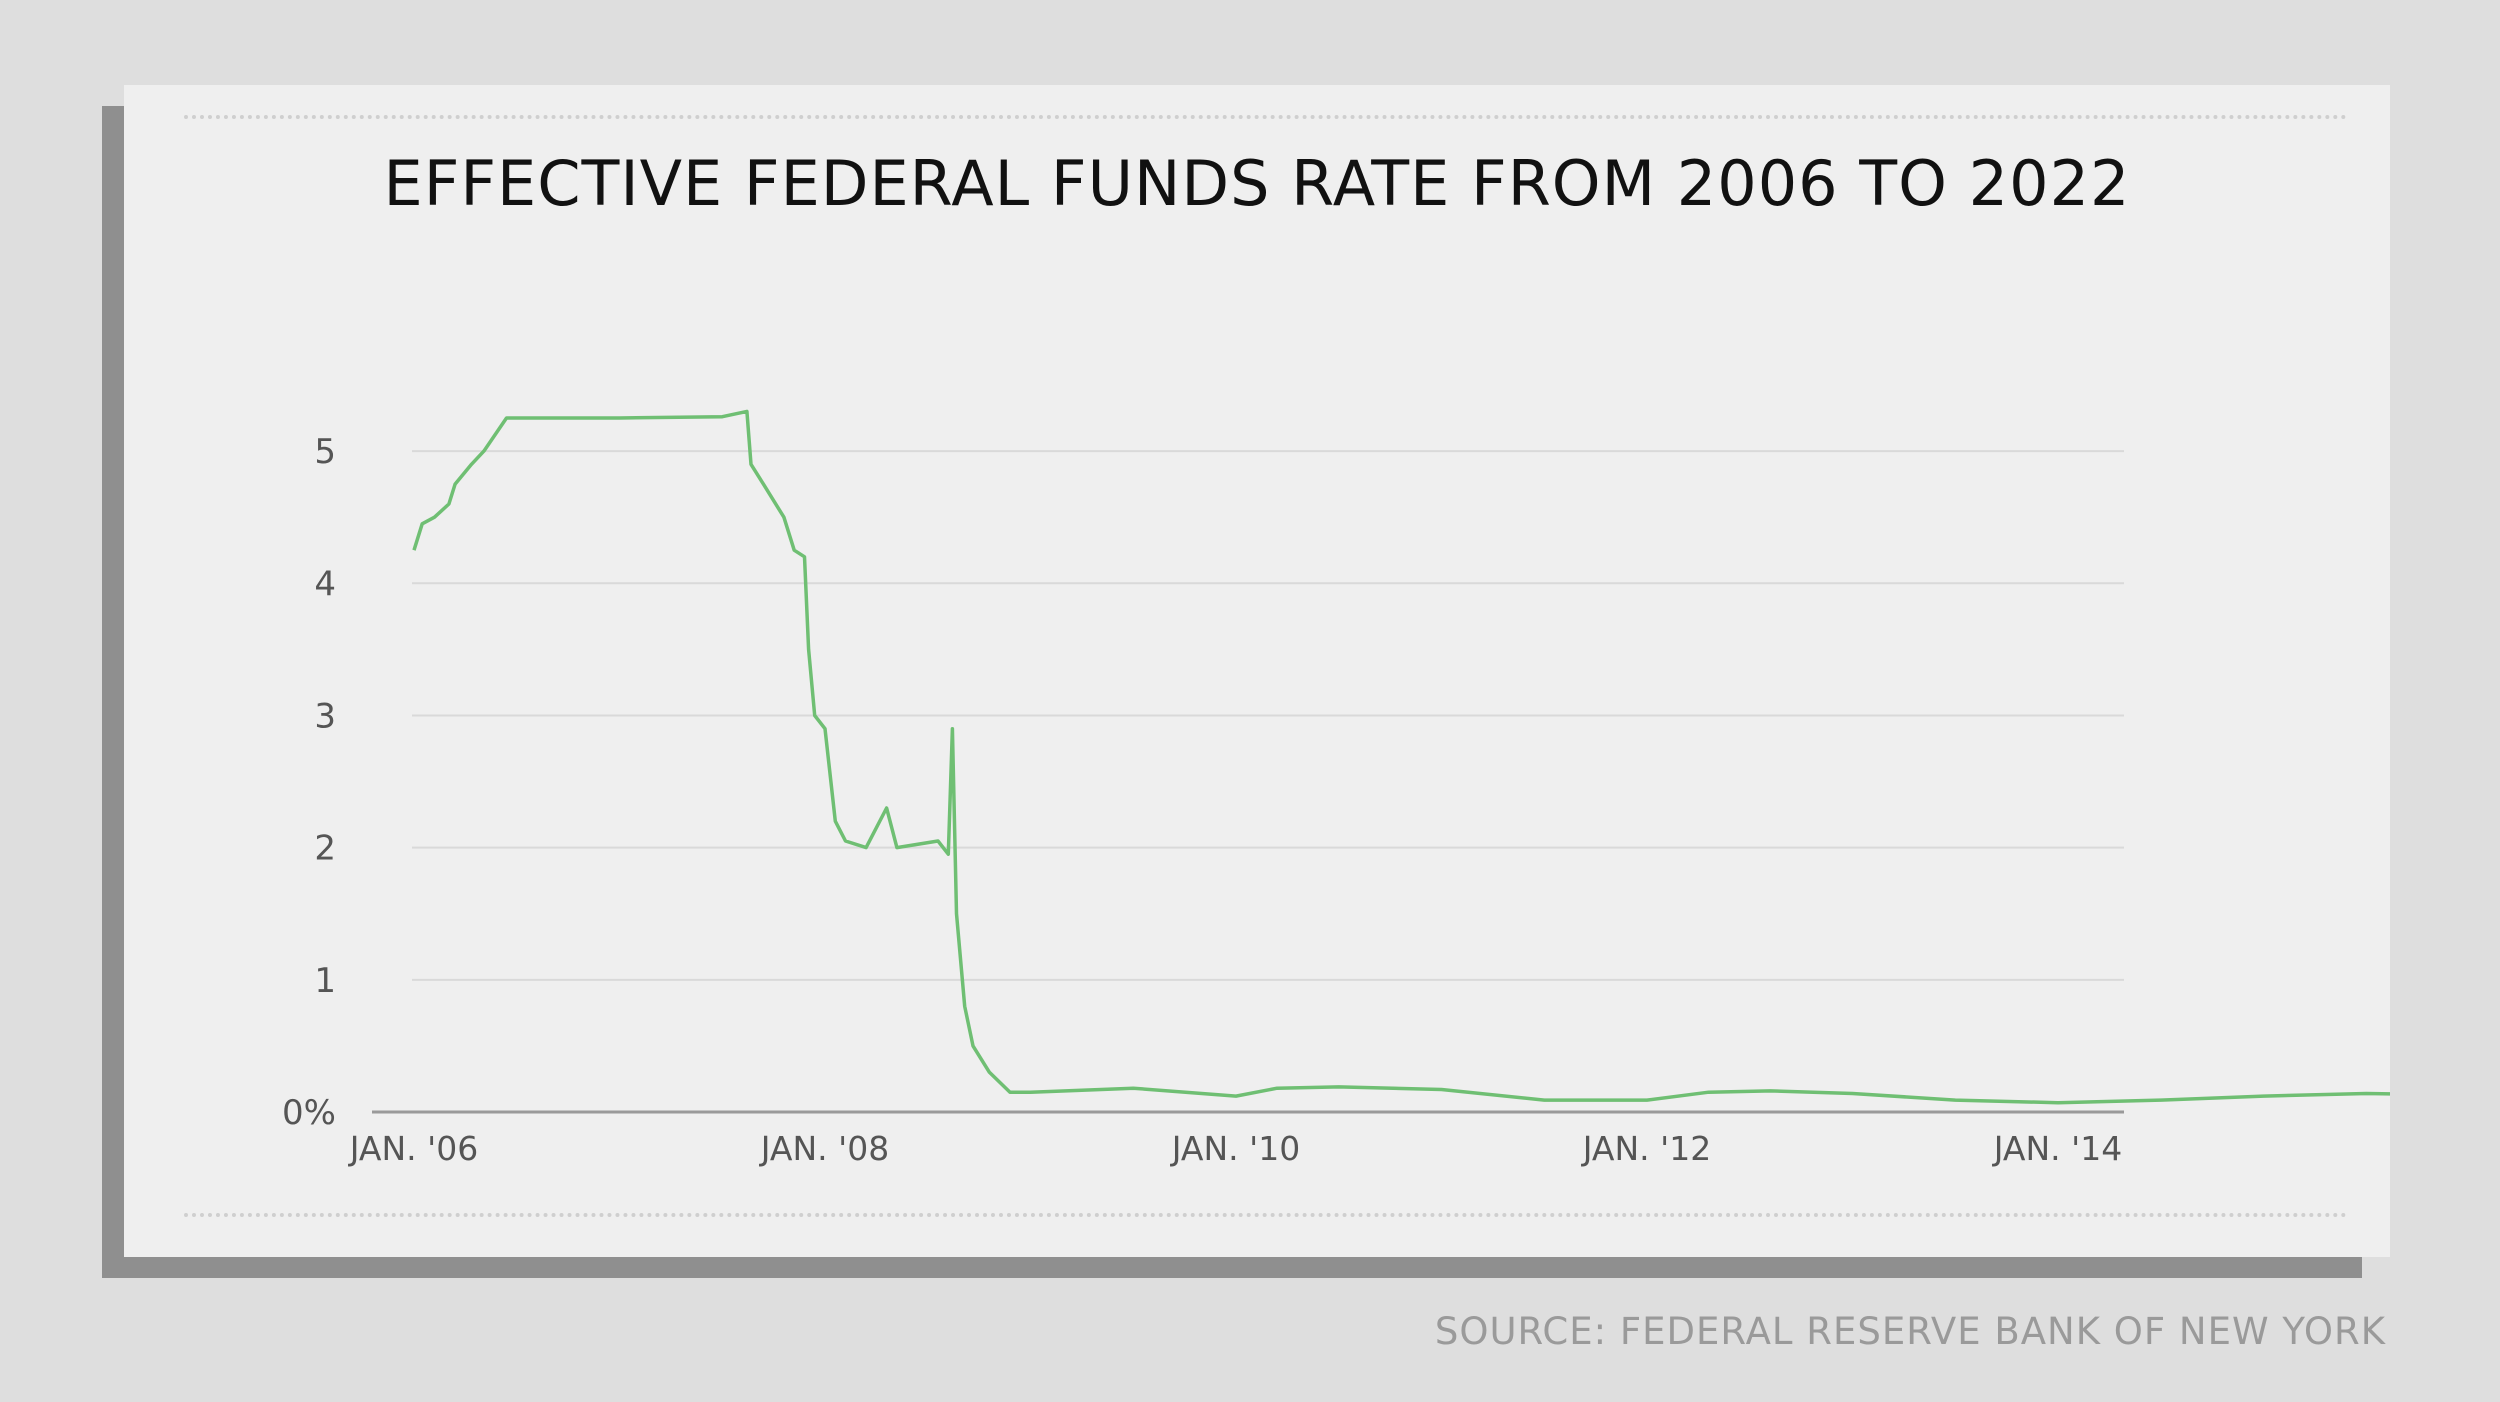 The image size is (2500, 1402). Describe the element at coordinates (413, 1148) in the screenshot. I see `x-tick-label: JAN. '06` at that location.